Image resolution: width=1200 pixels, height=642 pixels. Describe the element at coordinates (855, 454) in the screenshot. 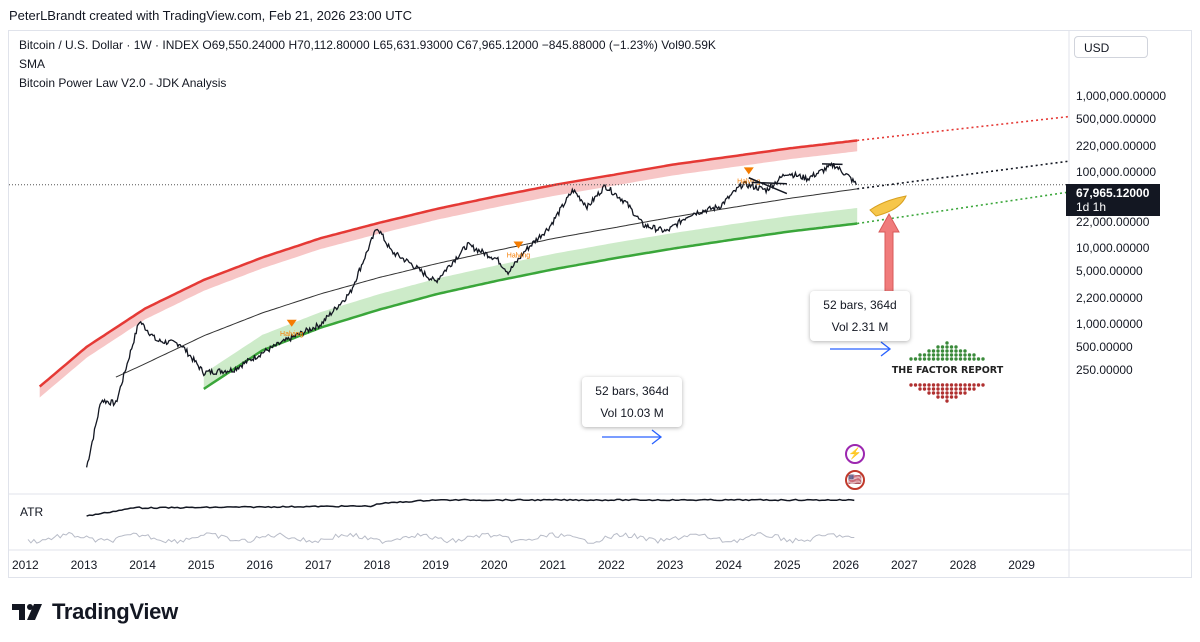

I see `lightning-icon: ⚡` at that location.